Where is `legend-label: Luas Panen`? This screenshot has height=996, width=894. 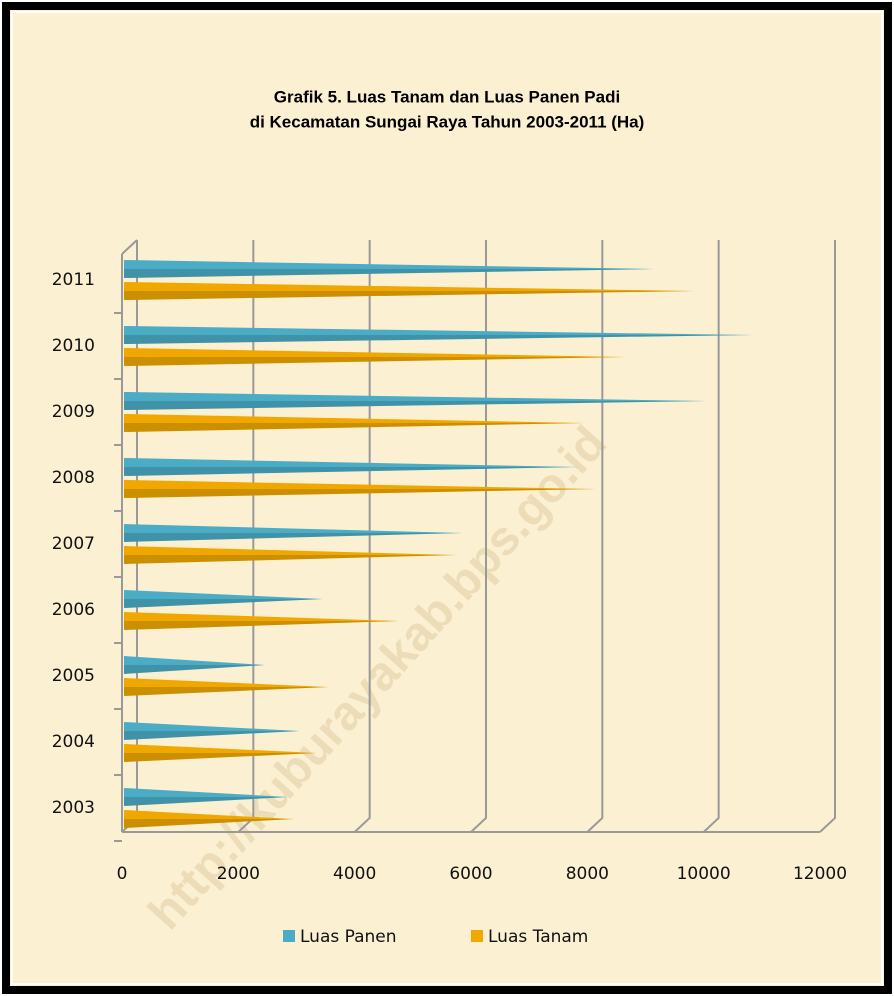
legend-label: Luas Panen is located at coordinates (348, 937).